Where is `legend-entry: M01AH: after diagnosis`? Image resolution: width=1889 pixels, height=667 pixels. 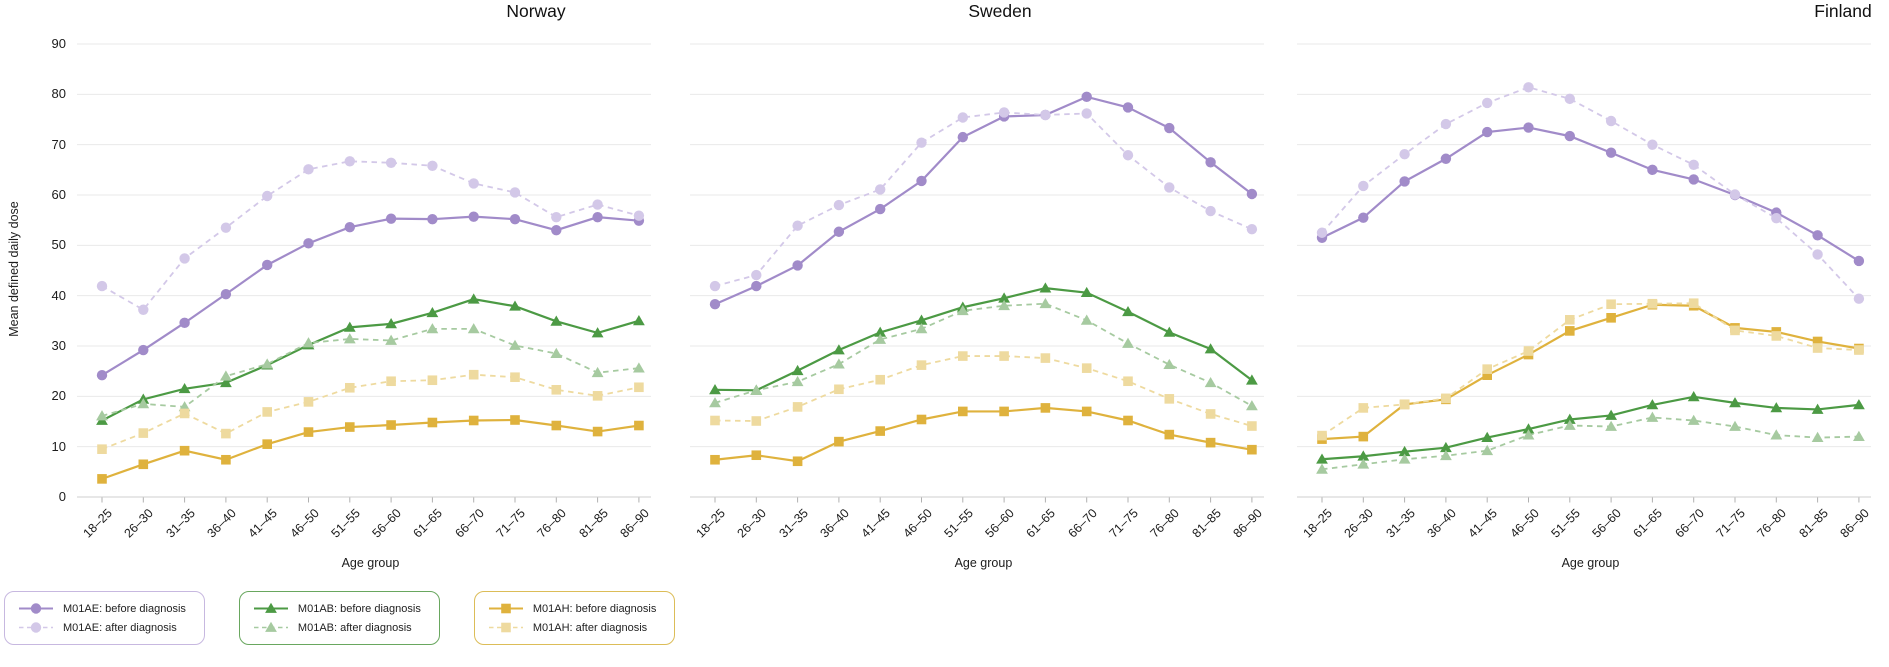 legend-entry: M01AH: after diagnosis is located at coordinates (572, 627).